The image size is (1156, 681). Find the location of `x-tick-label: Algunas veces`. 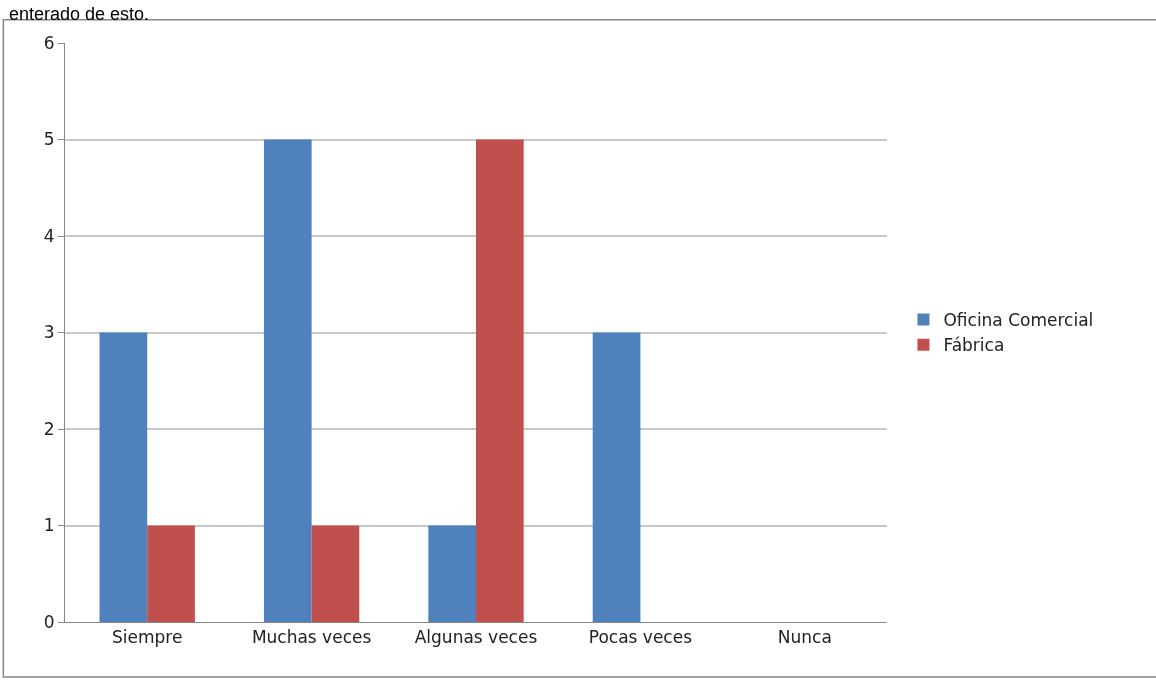

x-tick-label: Algunas veces is located at coordinates (476, 637).